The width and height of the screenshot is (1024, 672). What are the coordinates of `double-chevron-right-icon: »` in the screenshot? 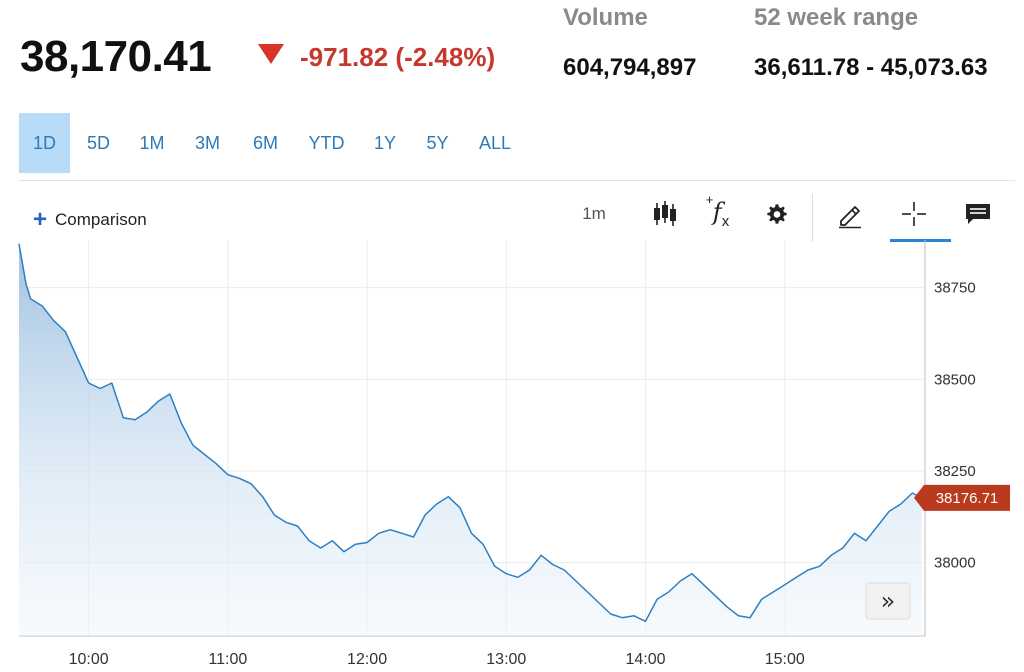 It's located at (888, 601).